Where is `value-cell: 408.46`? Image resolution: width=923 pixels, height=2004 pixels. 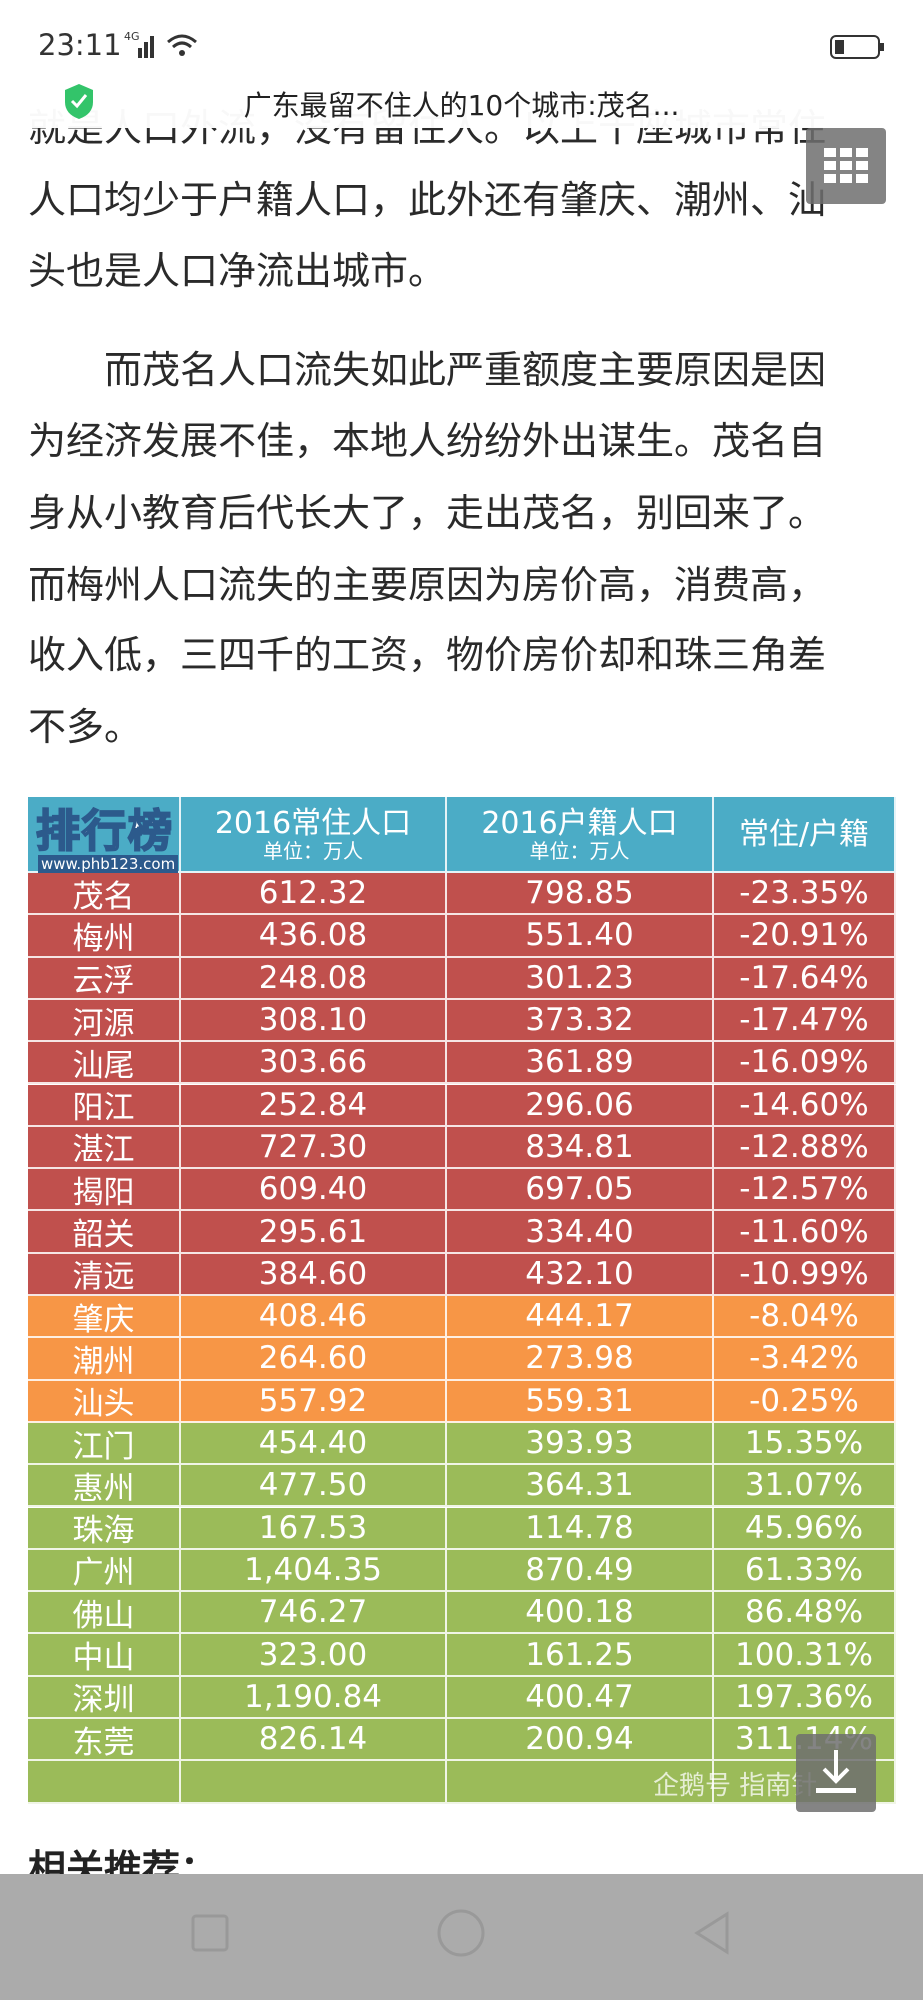
value-cell: 408.46 is located at coordinates (314, 1317).